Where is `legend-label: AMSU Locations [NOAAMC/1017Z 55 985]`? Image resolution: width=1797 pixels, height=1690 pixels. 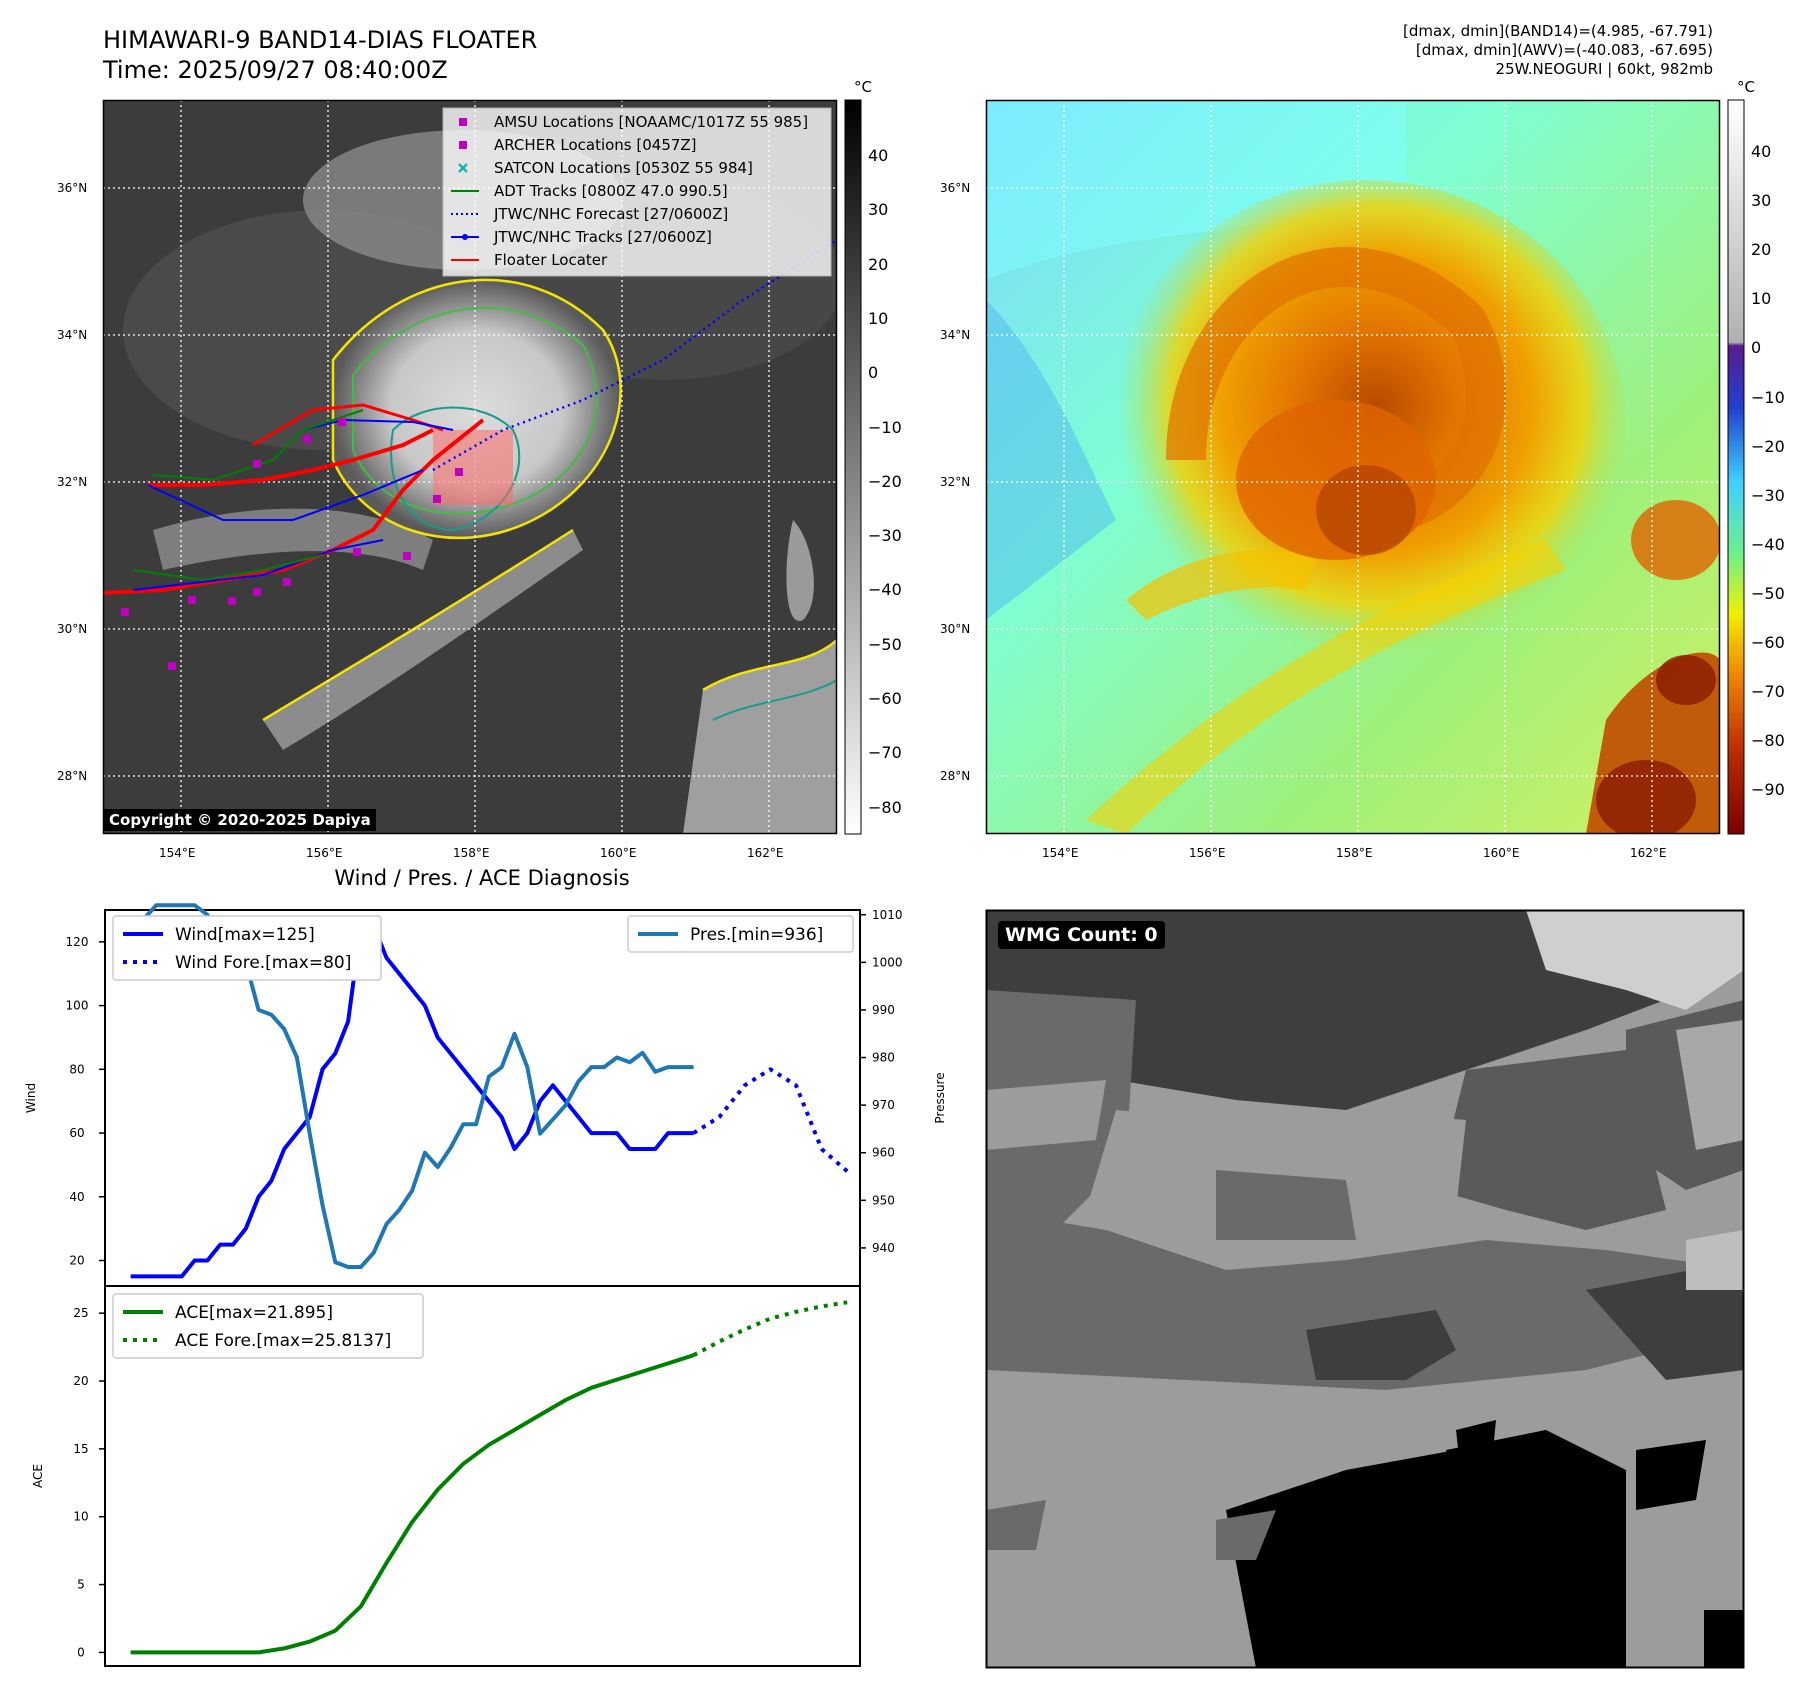
legend-label: AMSU Locations [NOAAMC/1017Z 55 985] is located at coordinates (651, 122).